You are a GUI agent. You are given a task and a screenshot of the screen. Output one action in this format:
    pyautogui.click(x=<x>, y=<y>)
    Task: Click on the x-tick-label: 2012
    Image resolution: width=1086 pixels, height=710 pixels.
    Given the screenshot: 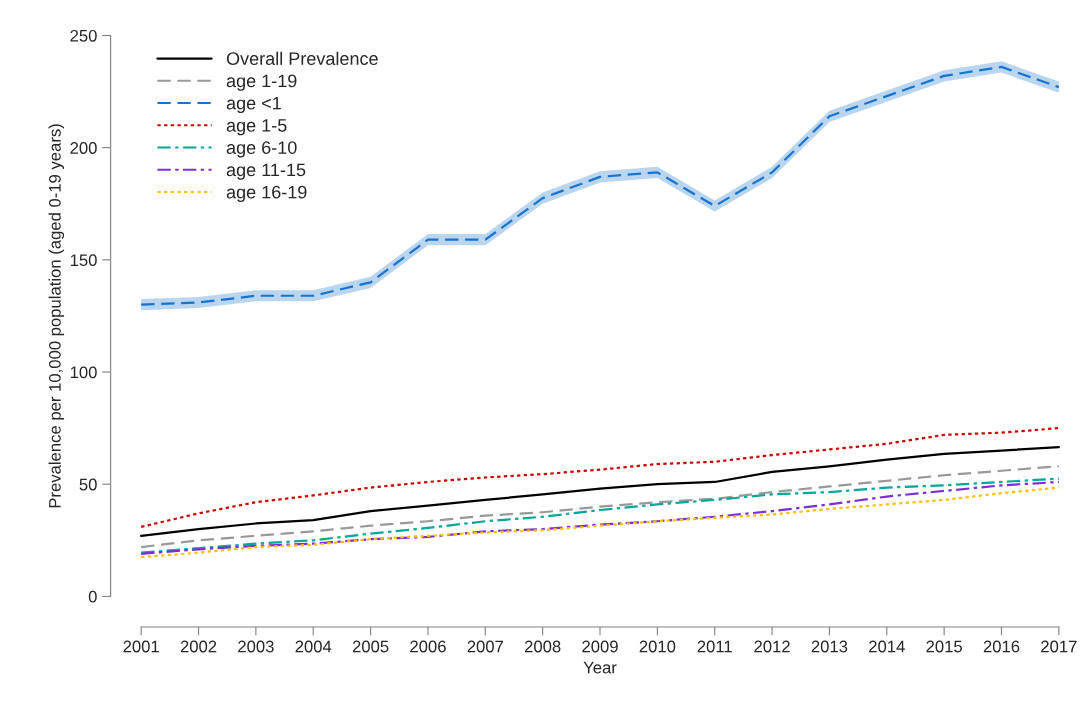 What is the action you would take?
    pyautogui.click(x=772, y=646)
    